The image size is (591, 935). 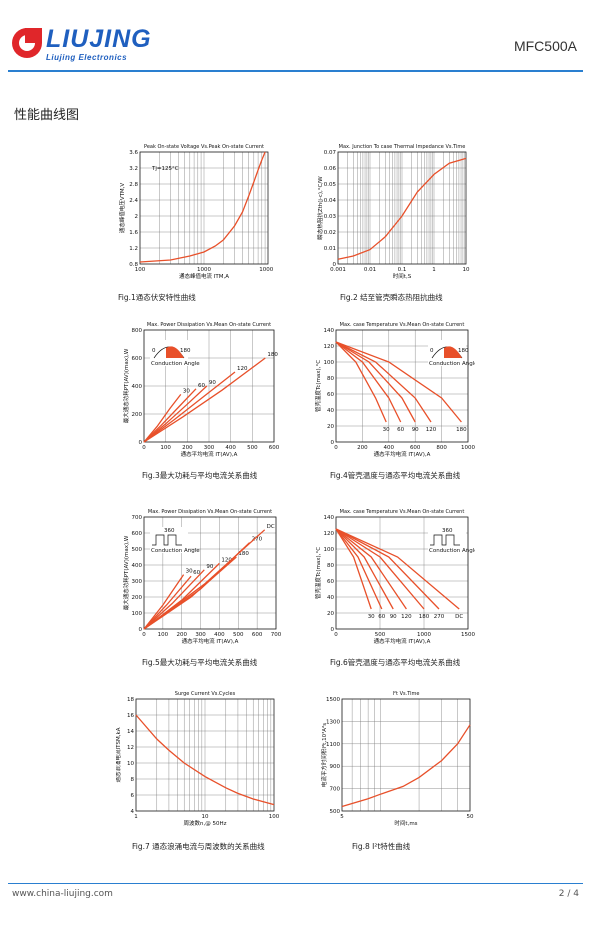 What do you see at coordinates (545, 46) in the screenshot?
I see `model-number: MFC500A` at bounding box center [545, 46].